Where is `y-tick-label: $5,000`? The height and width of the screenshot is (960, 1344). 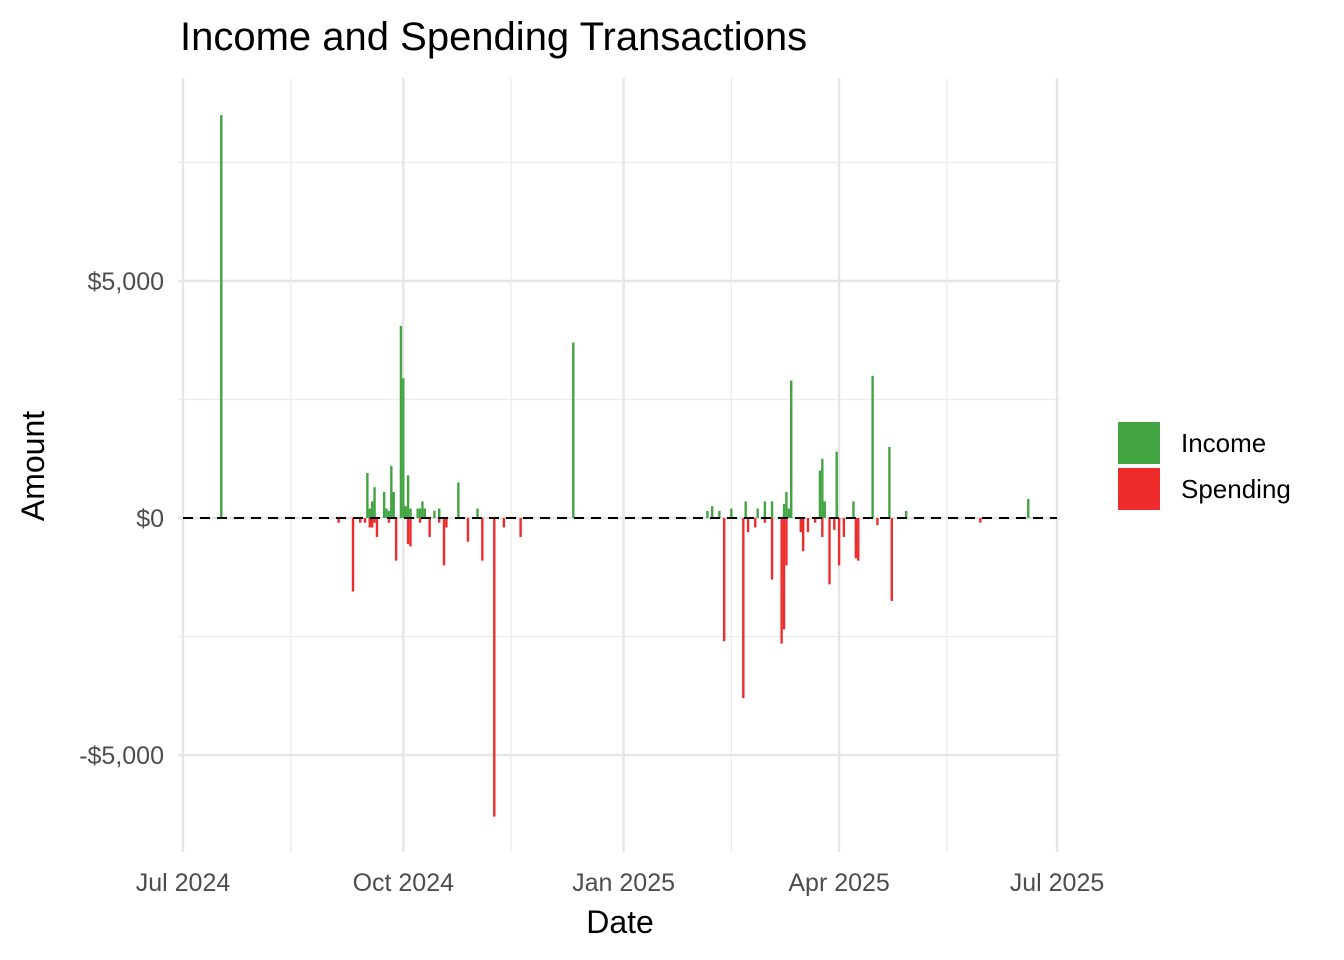 y-tick-label: $5,000 is located at coordinates (126, 282).